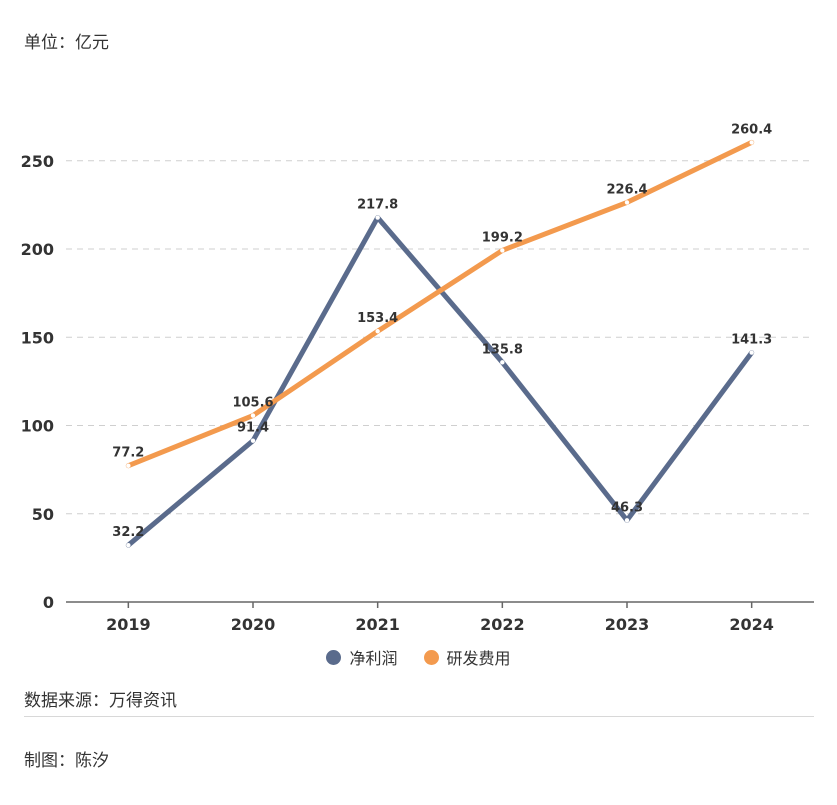  I want to click on legend-swatch-net-profit, so click(334, 657).